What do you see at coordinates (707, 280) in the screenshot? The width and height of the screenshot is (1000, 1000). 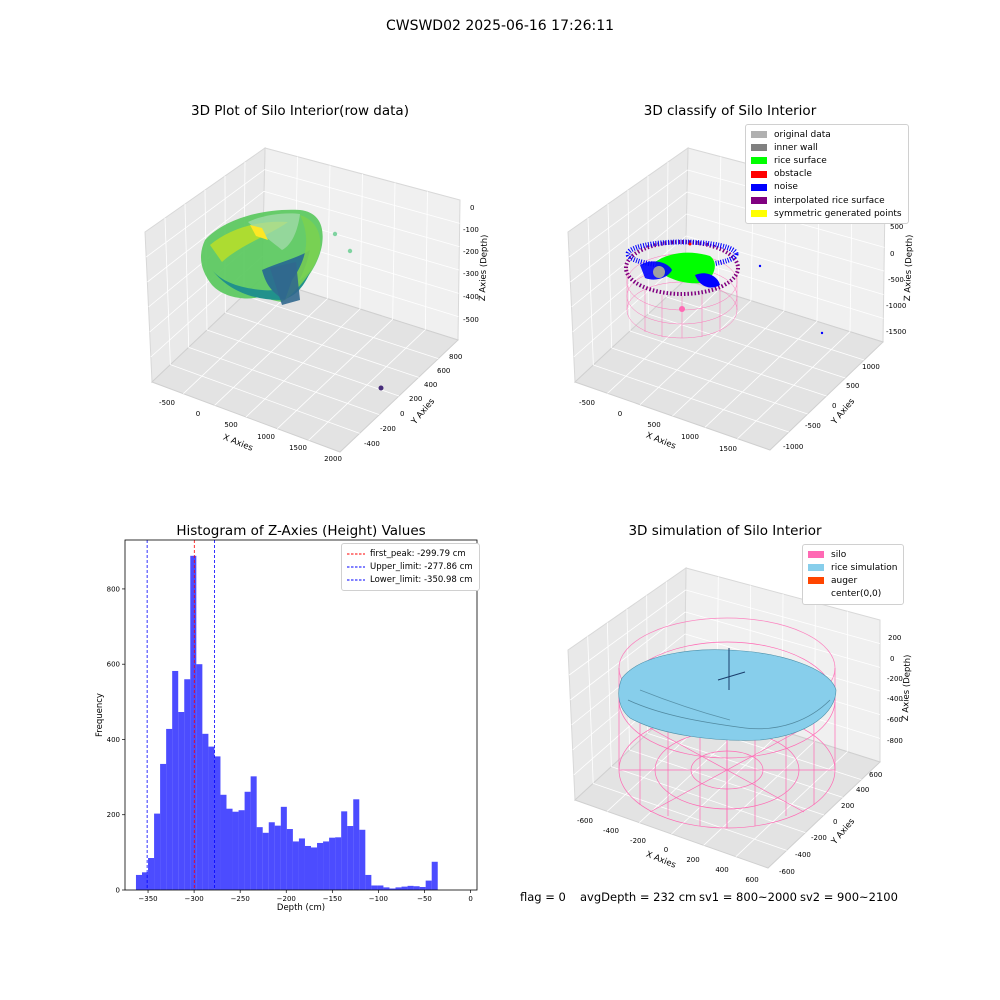 I see `classify-noise-patch` at bounding box center [707, 280].